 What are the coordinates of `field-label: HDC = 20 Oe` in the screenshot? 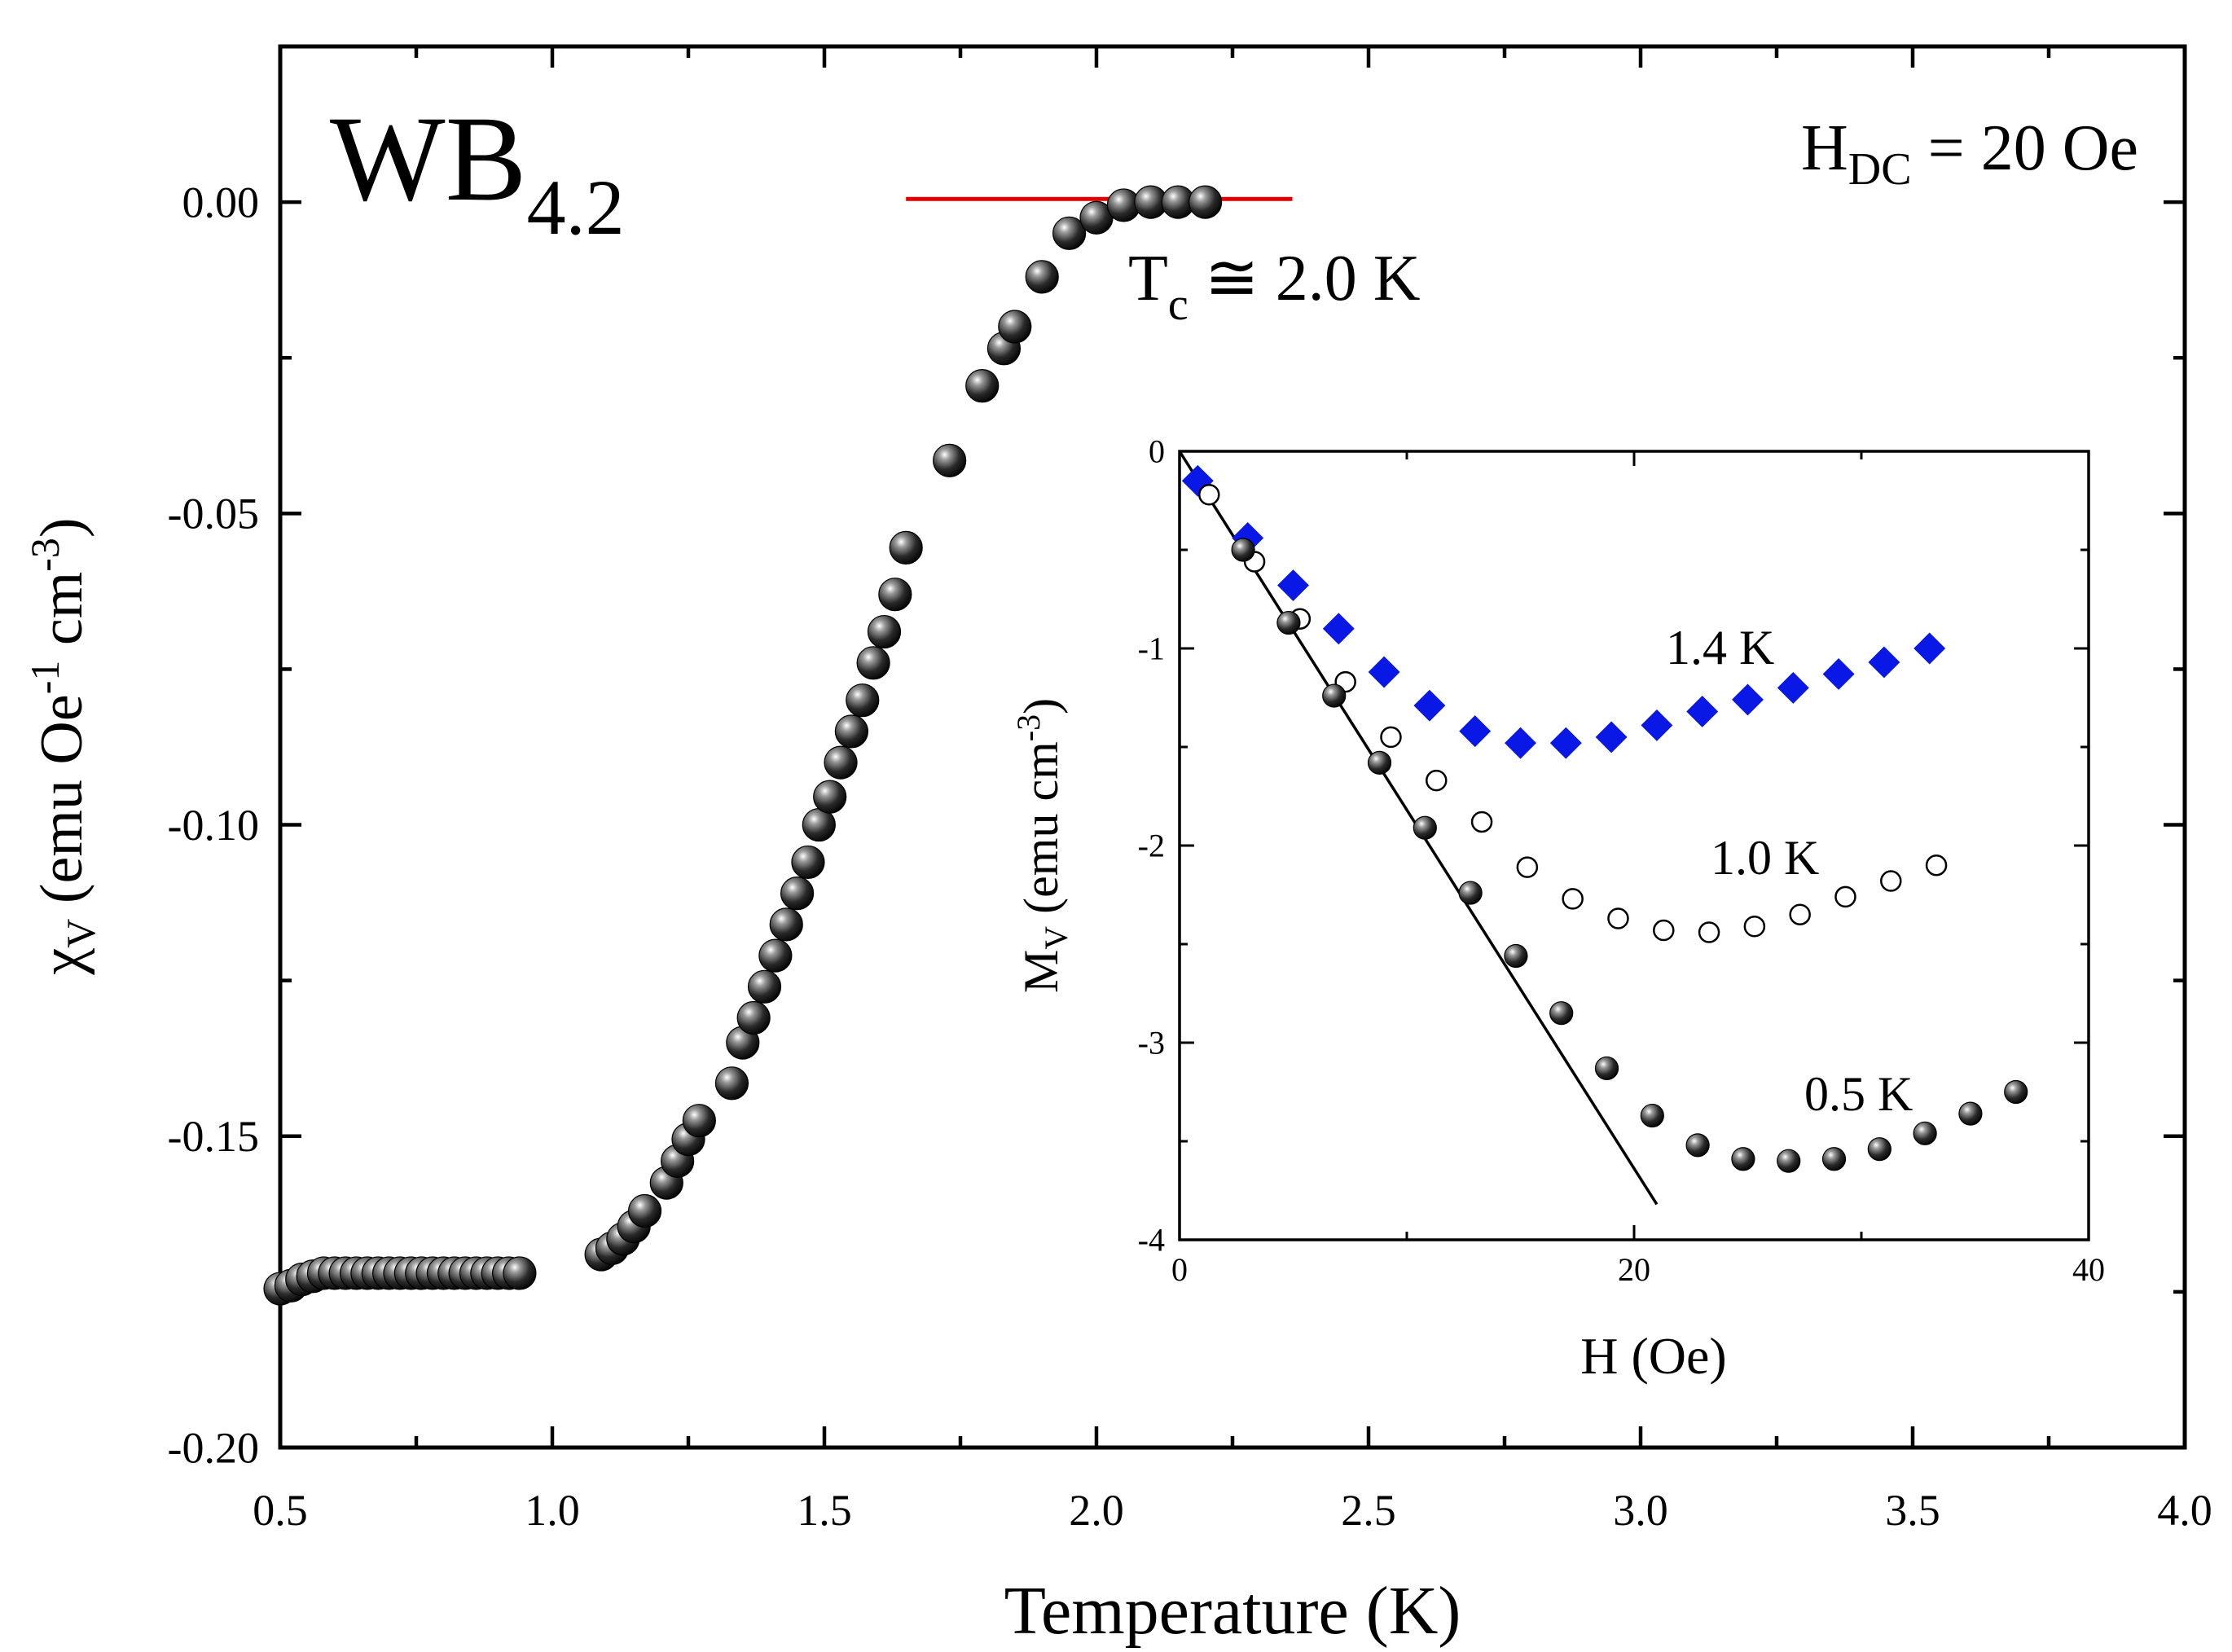 It's located at (1969, 153).